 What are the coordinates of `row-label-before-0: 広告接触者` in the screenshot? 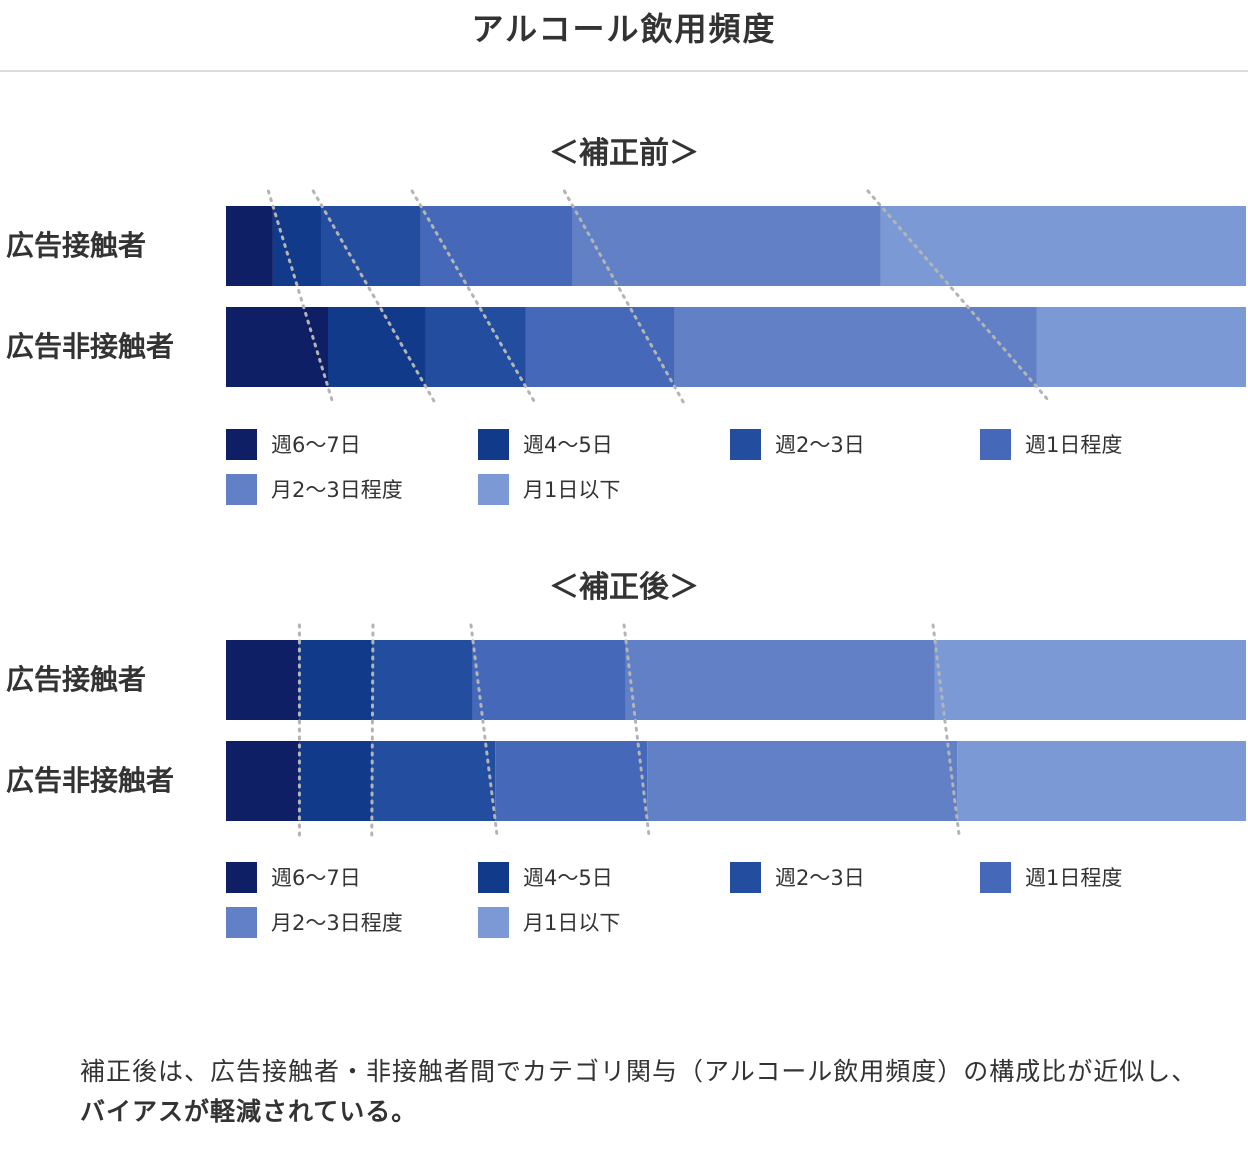 It's located at (76, 245).